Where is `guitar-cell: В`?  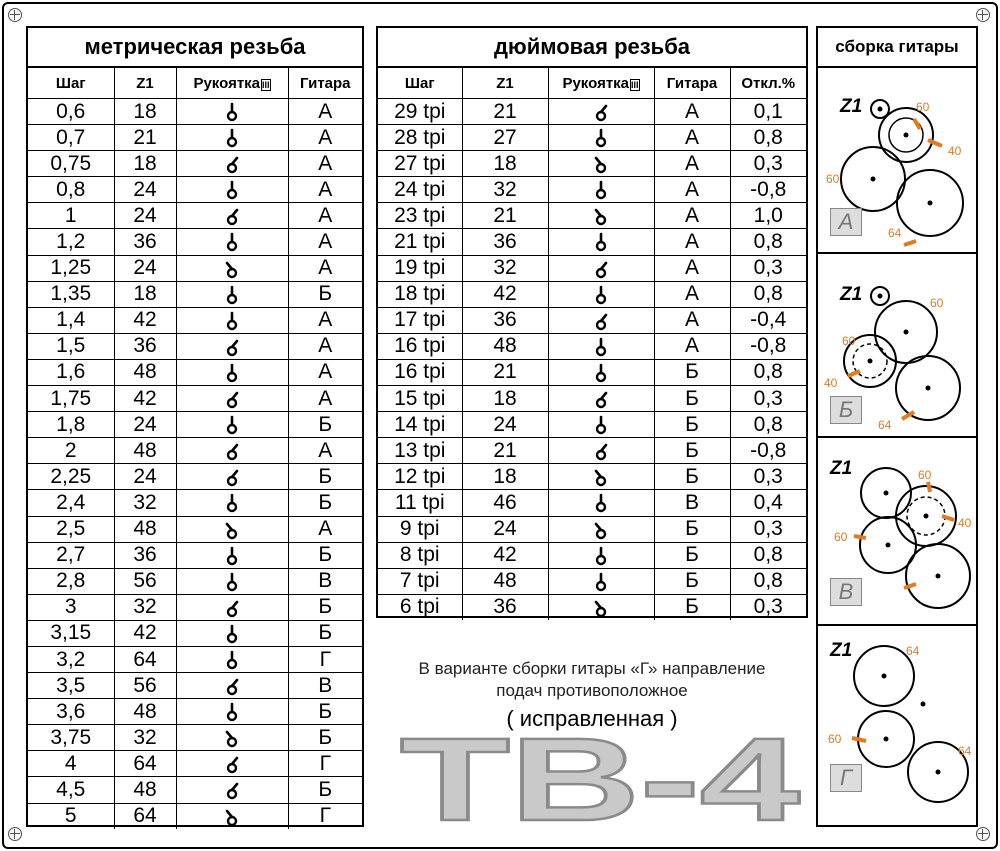
guitar-cell: В is located at coordinates (692, 503).